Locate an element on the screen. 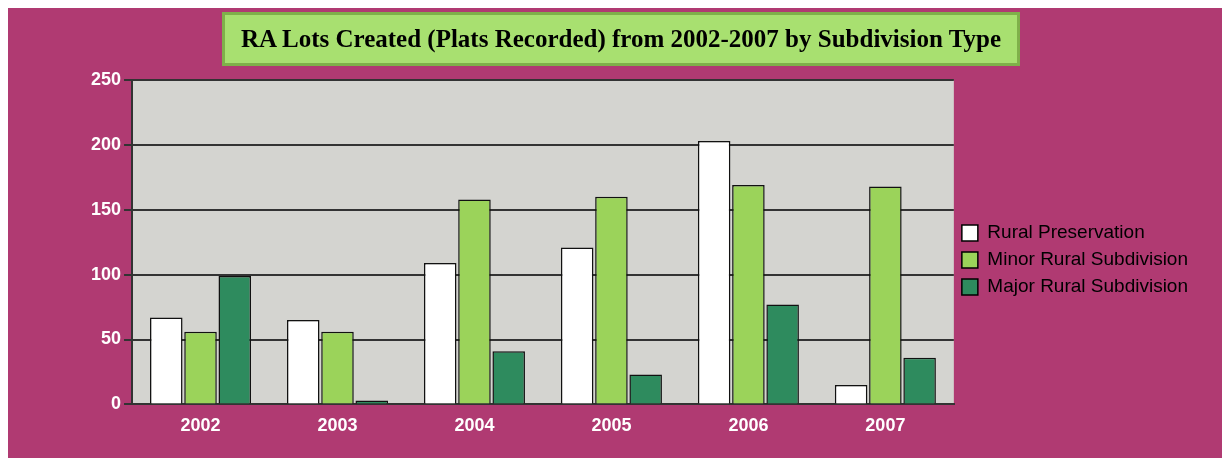 This screenshot has height=466, width=1230. x-tick-label: 2003 is located at coordinates (337, 425).